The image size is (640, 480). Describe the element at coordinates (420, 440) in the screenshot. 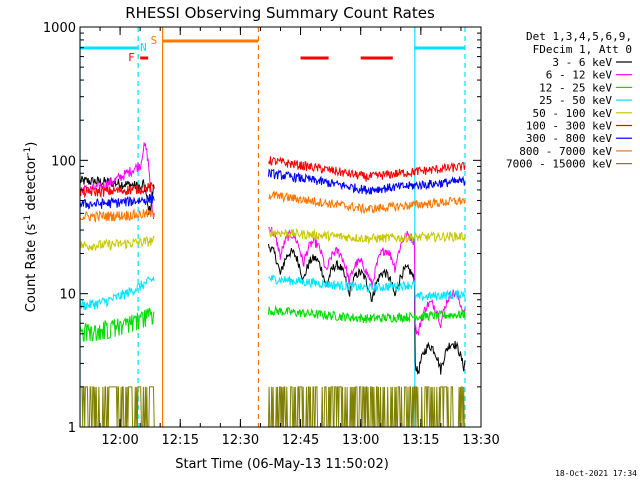

I see `x-tick-label: 13:15` at that location.